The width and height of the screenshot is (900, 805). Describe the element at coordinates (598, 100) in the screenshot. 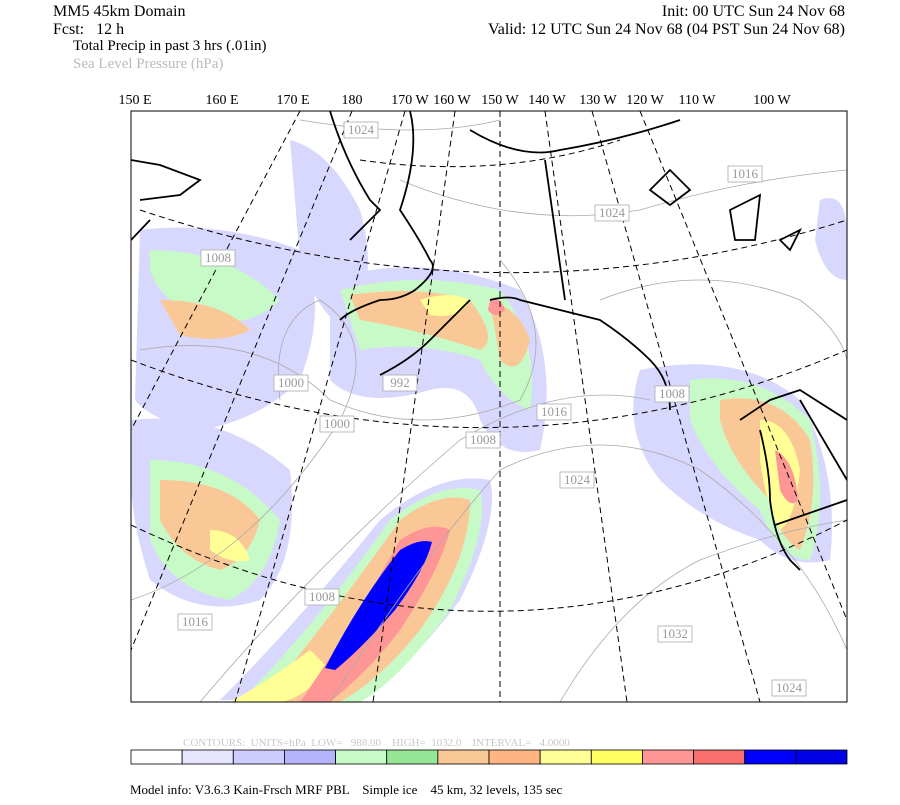

I see `longitude-label: 130 W` at that location.